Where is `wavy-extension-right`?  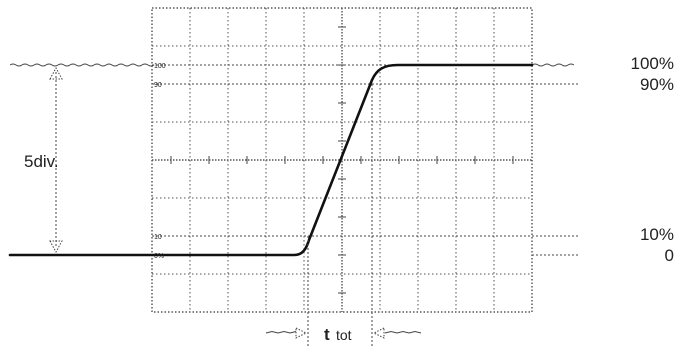
wavy-extension-right is located at coordinates (553, 65).